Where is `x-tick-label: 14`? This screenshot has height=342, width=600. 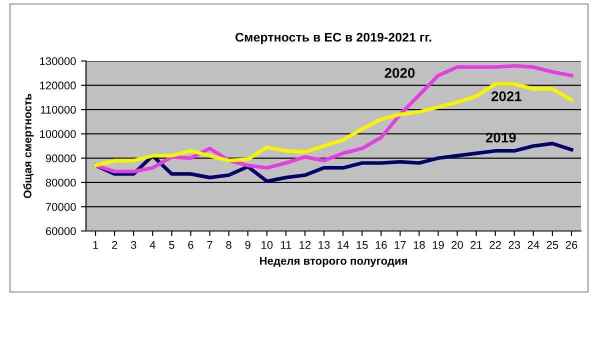 x-tick-label: 14 is located at coordinates (343, 245).